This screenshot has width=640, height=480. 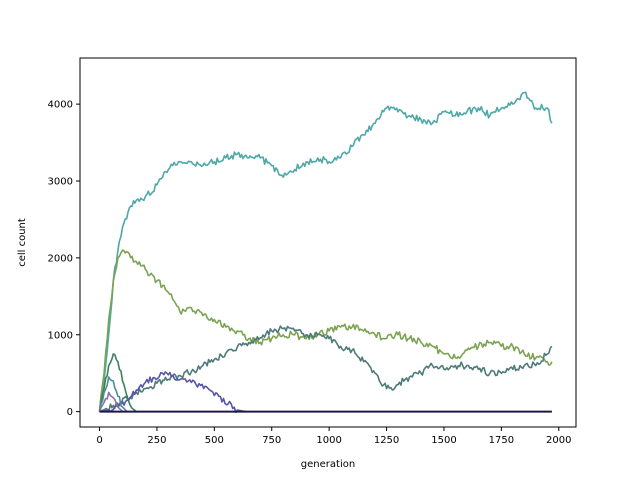 What do you see at coordinates (22, 242) in the screenshot?
I see `y-axis-label: cell count` at bounding box center [22, 242].